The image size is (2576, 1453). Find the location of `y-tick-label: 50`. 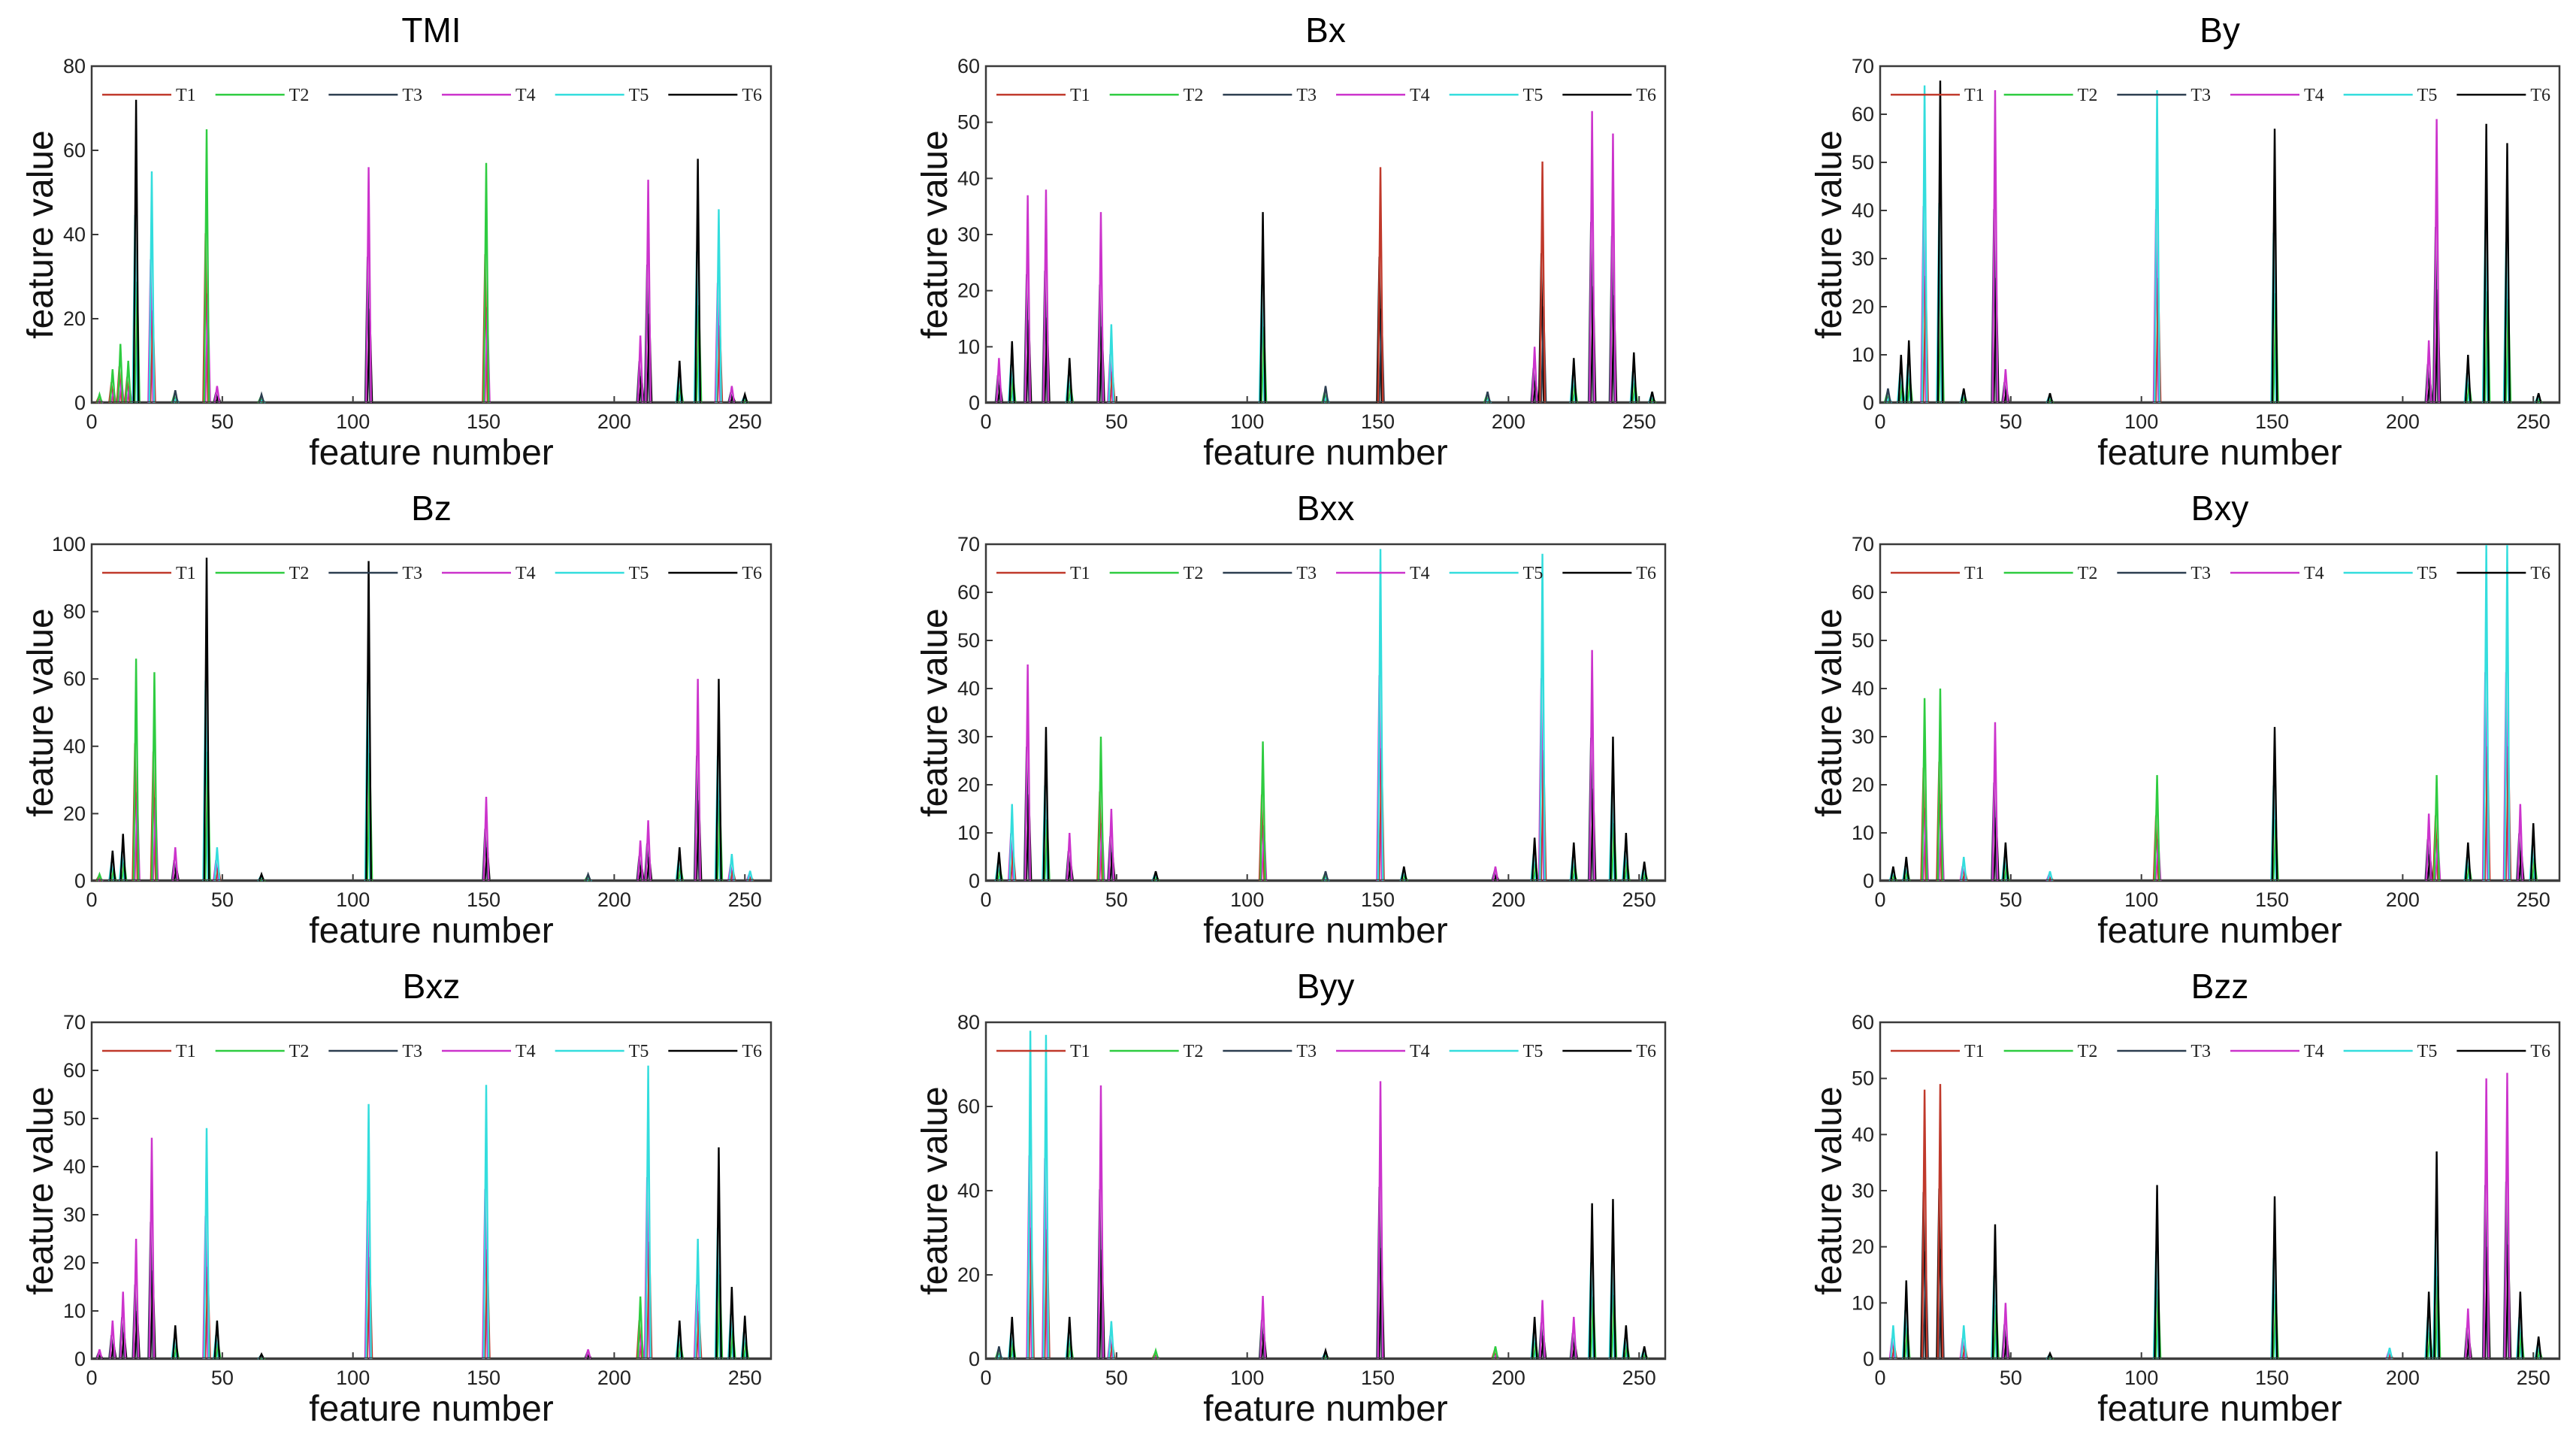

y-tick-label: 50 is located at coordinates (969, 122).